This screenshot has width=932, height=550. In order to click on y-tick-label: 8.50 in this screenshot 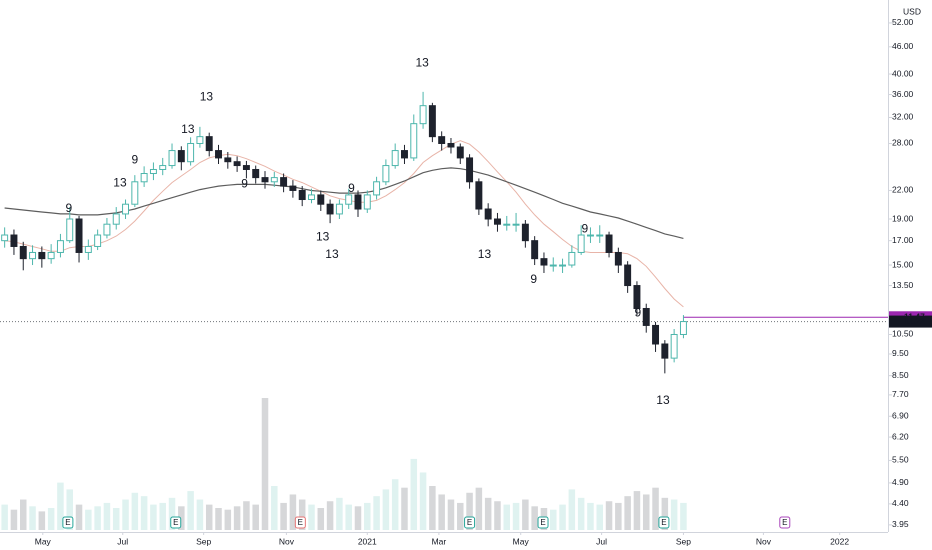, I will do `click(900, 375)`.